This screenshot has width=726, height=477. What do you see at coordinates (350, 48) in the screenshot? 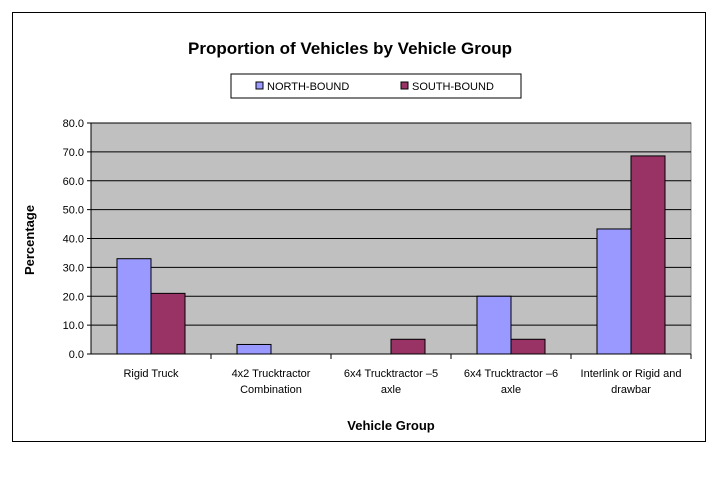
I see `chart-title: Proportion of Vehicles by Vehicle Group` at bounding box center [350, 48].